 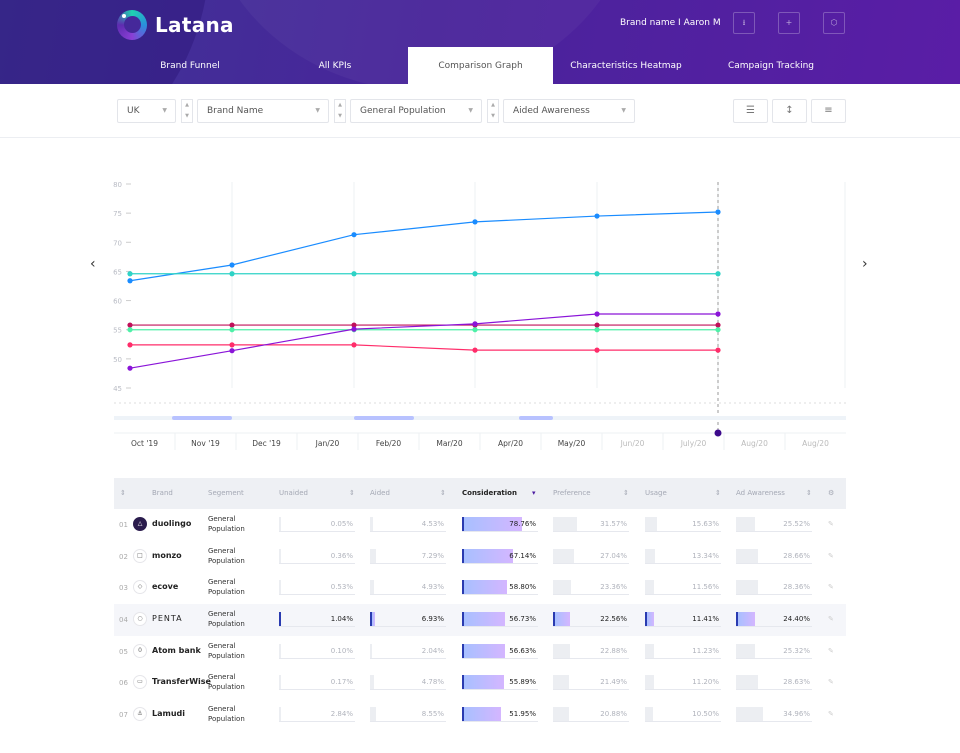 What do you see at coordinates (534, 493) in the screenshot?
I see `sort-icon: ▾` at bounding box center [534, 493].